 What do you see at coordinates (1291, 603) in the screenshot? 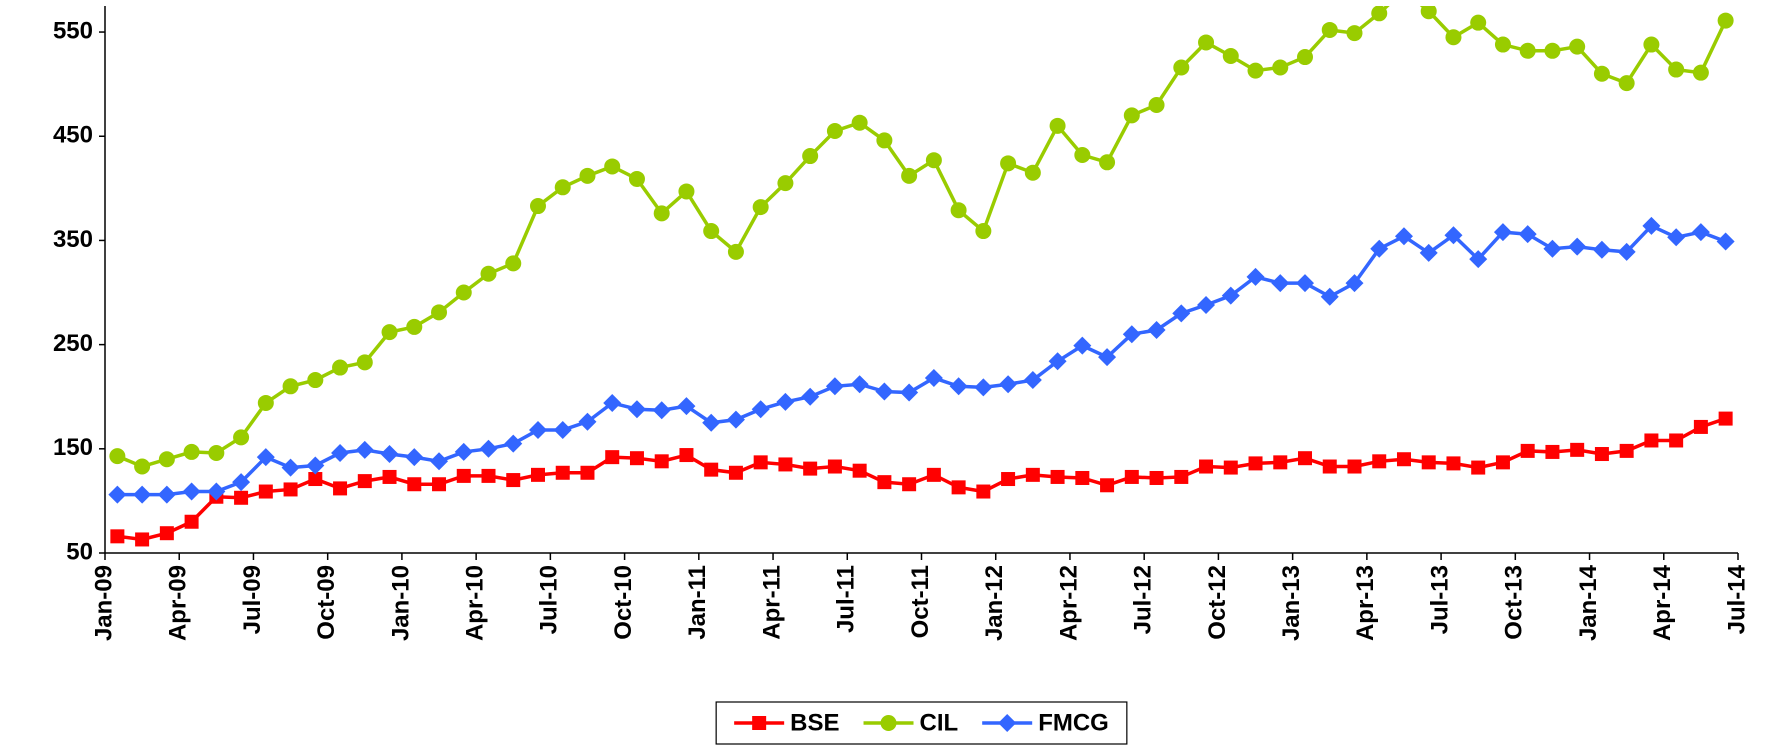
I see `x-tick-label: Jan-13` at bounding box center [1291, 603].